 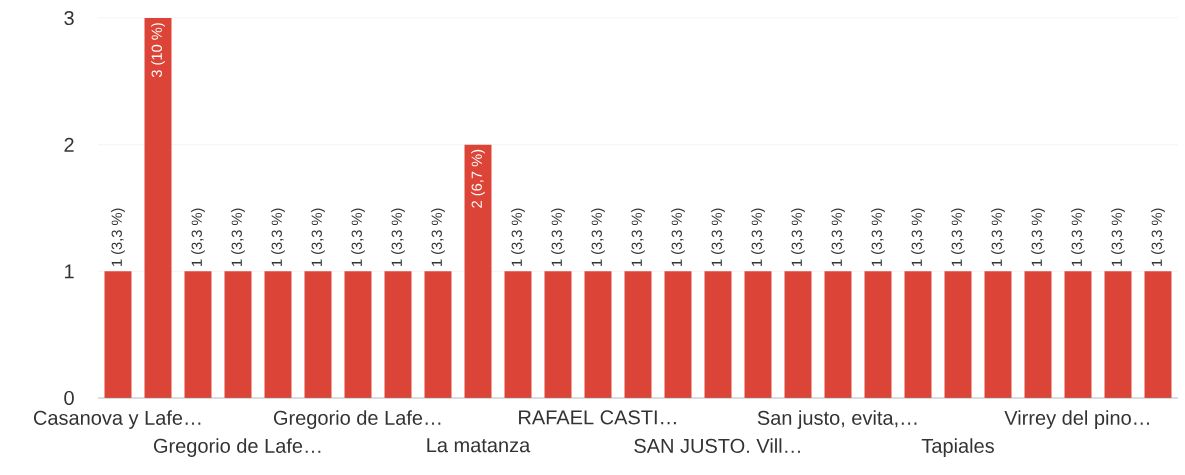 What do you see at coordinates (69, 398) in the screenshot?
I see `y-tick-label: 0` at bounding box center [69, 398].